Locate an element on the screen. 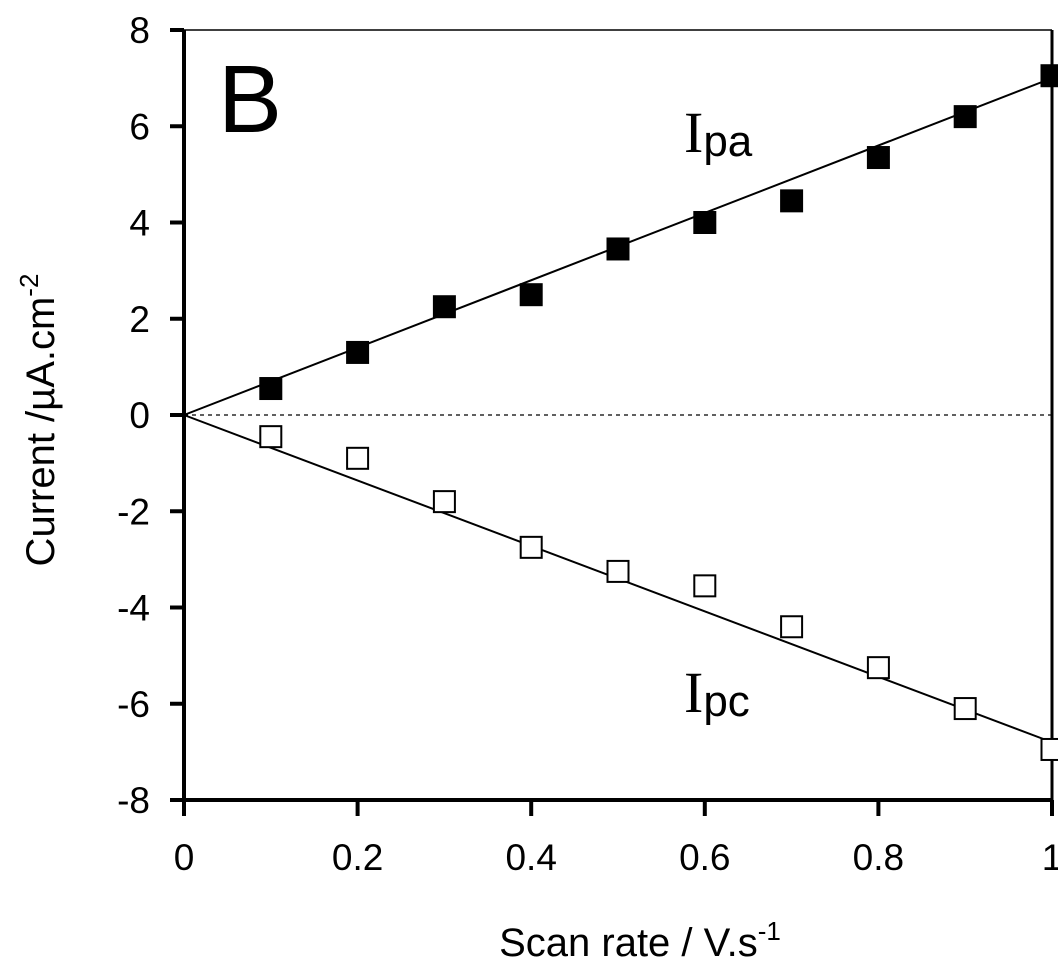  y-tick-label: -6 is located at coordinates (133, 704).